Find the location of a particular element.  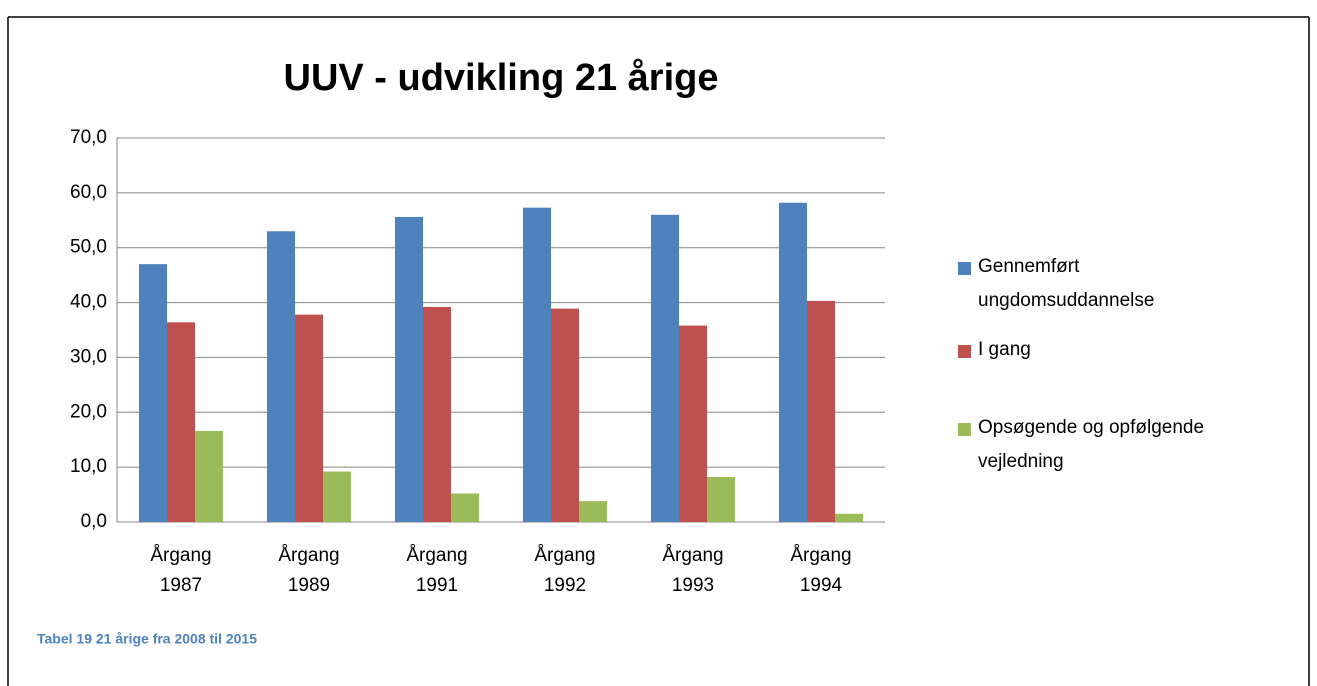

legend-label: I gang is located at coordinates (1004, 349).